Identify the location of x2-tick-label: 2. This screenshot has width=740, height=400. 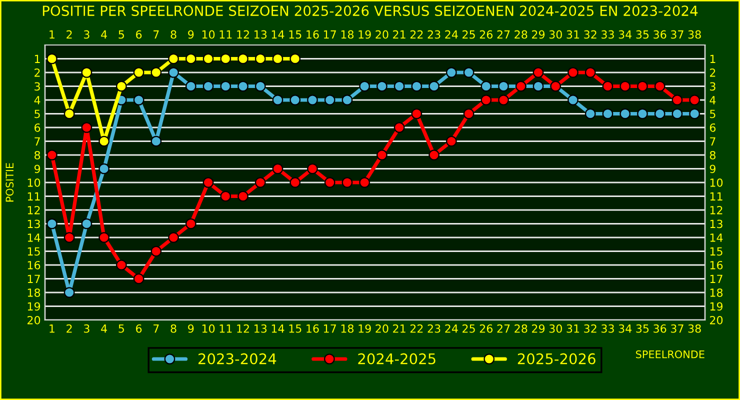
(69, 34).